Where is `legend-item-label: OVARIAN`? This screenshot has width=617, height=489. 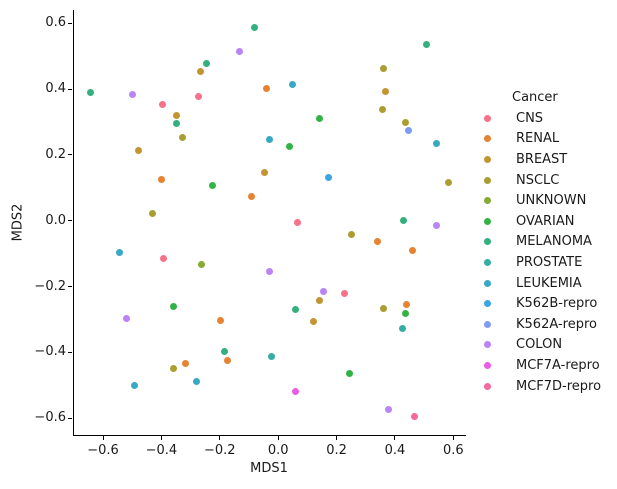 legend-item-label: OVARIAN is located at coordinates (545, 221).